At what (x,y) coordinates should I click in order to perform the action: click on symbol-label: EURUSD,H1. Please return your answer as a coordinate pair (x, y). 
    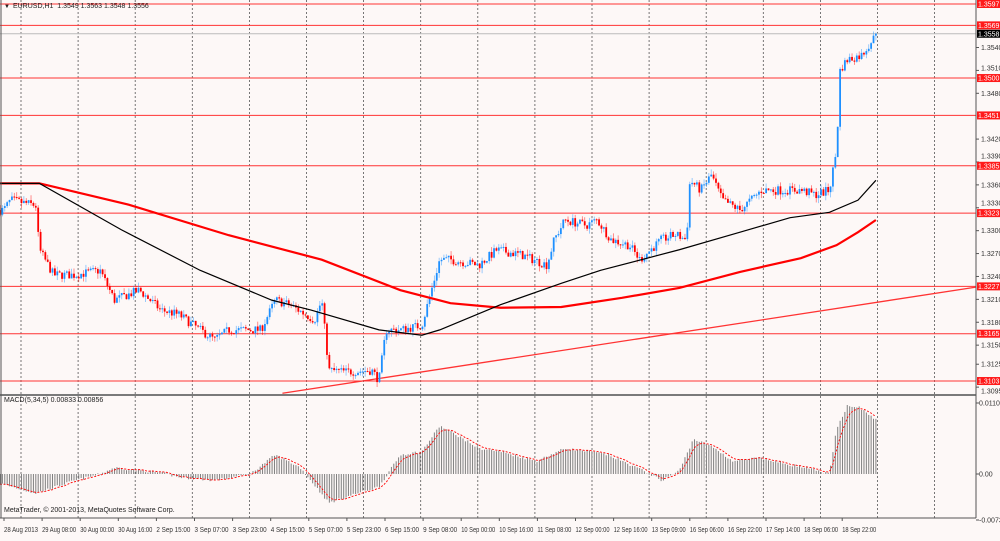
    Looking at the image, I should click on (33, 6).